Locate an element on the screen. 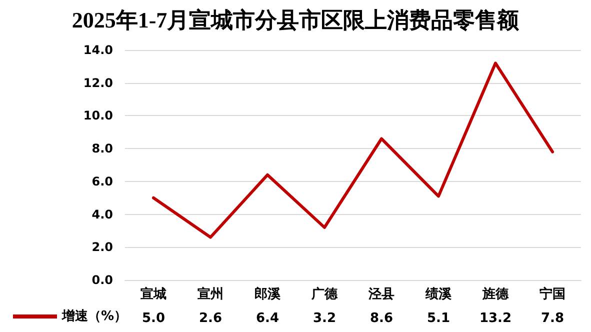 This screenshot has width=591, height=332. x-tick-label: 宣城 is located at coordinates (153, 294).